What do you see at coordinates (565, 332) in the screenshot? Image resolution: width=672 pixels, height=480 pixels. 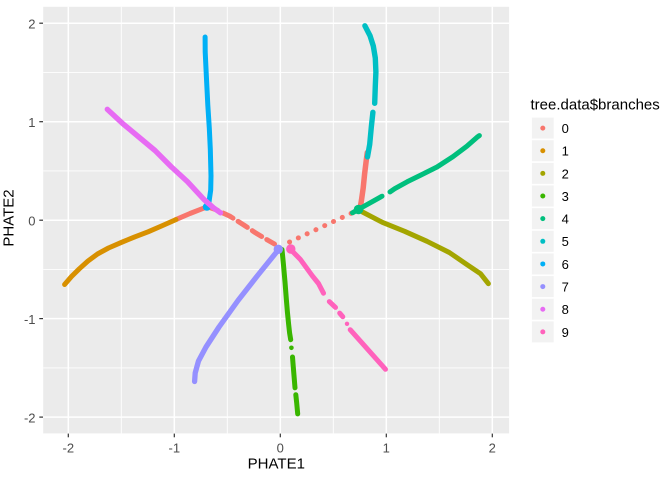 I see `svg-text: 9` at bounding box center [565, 332].